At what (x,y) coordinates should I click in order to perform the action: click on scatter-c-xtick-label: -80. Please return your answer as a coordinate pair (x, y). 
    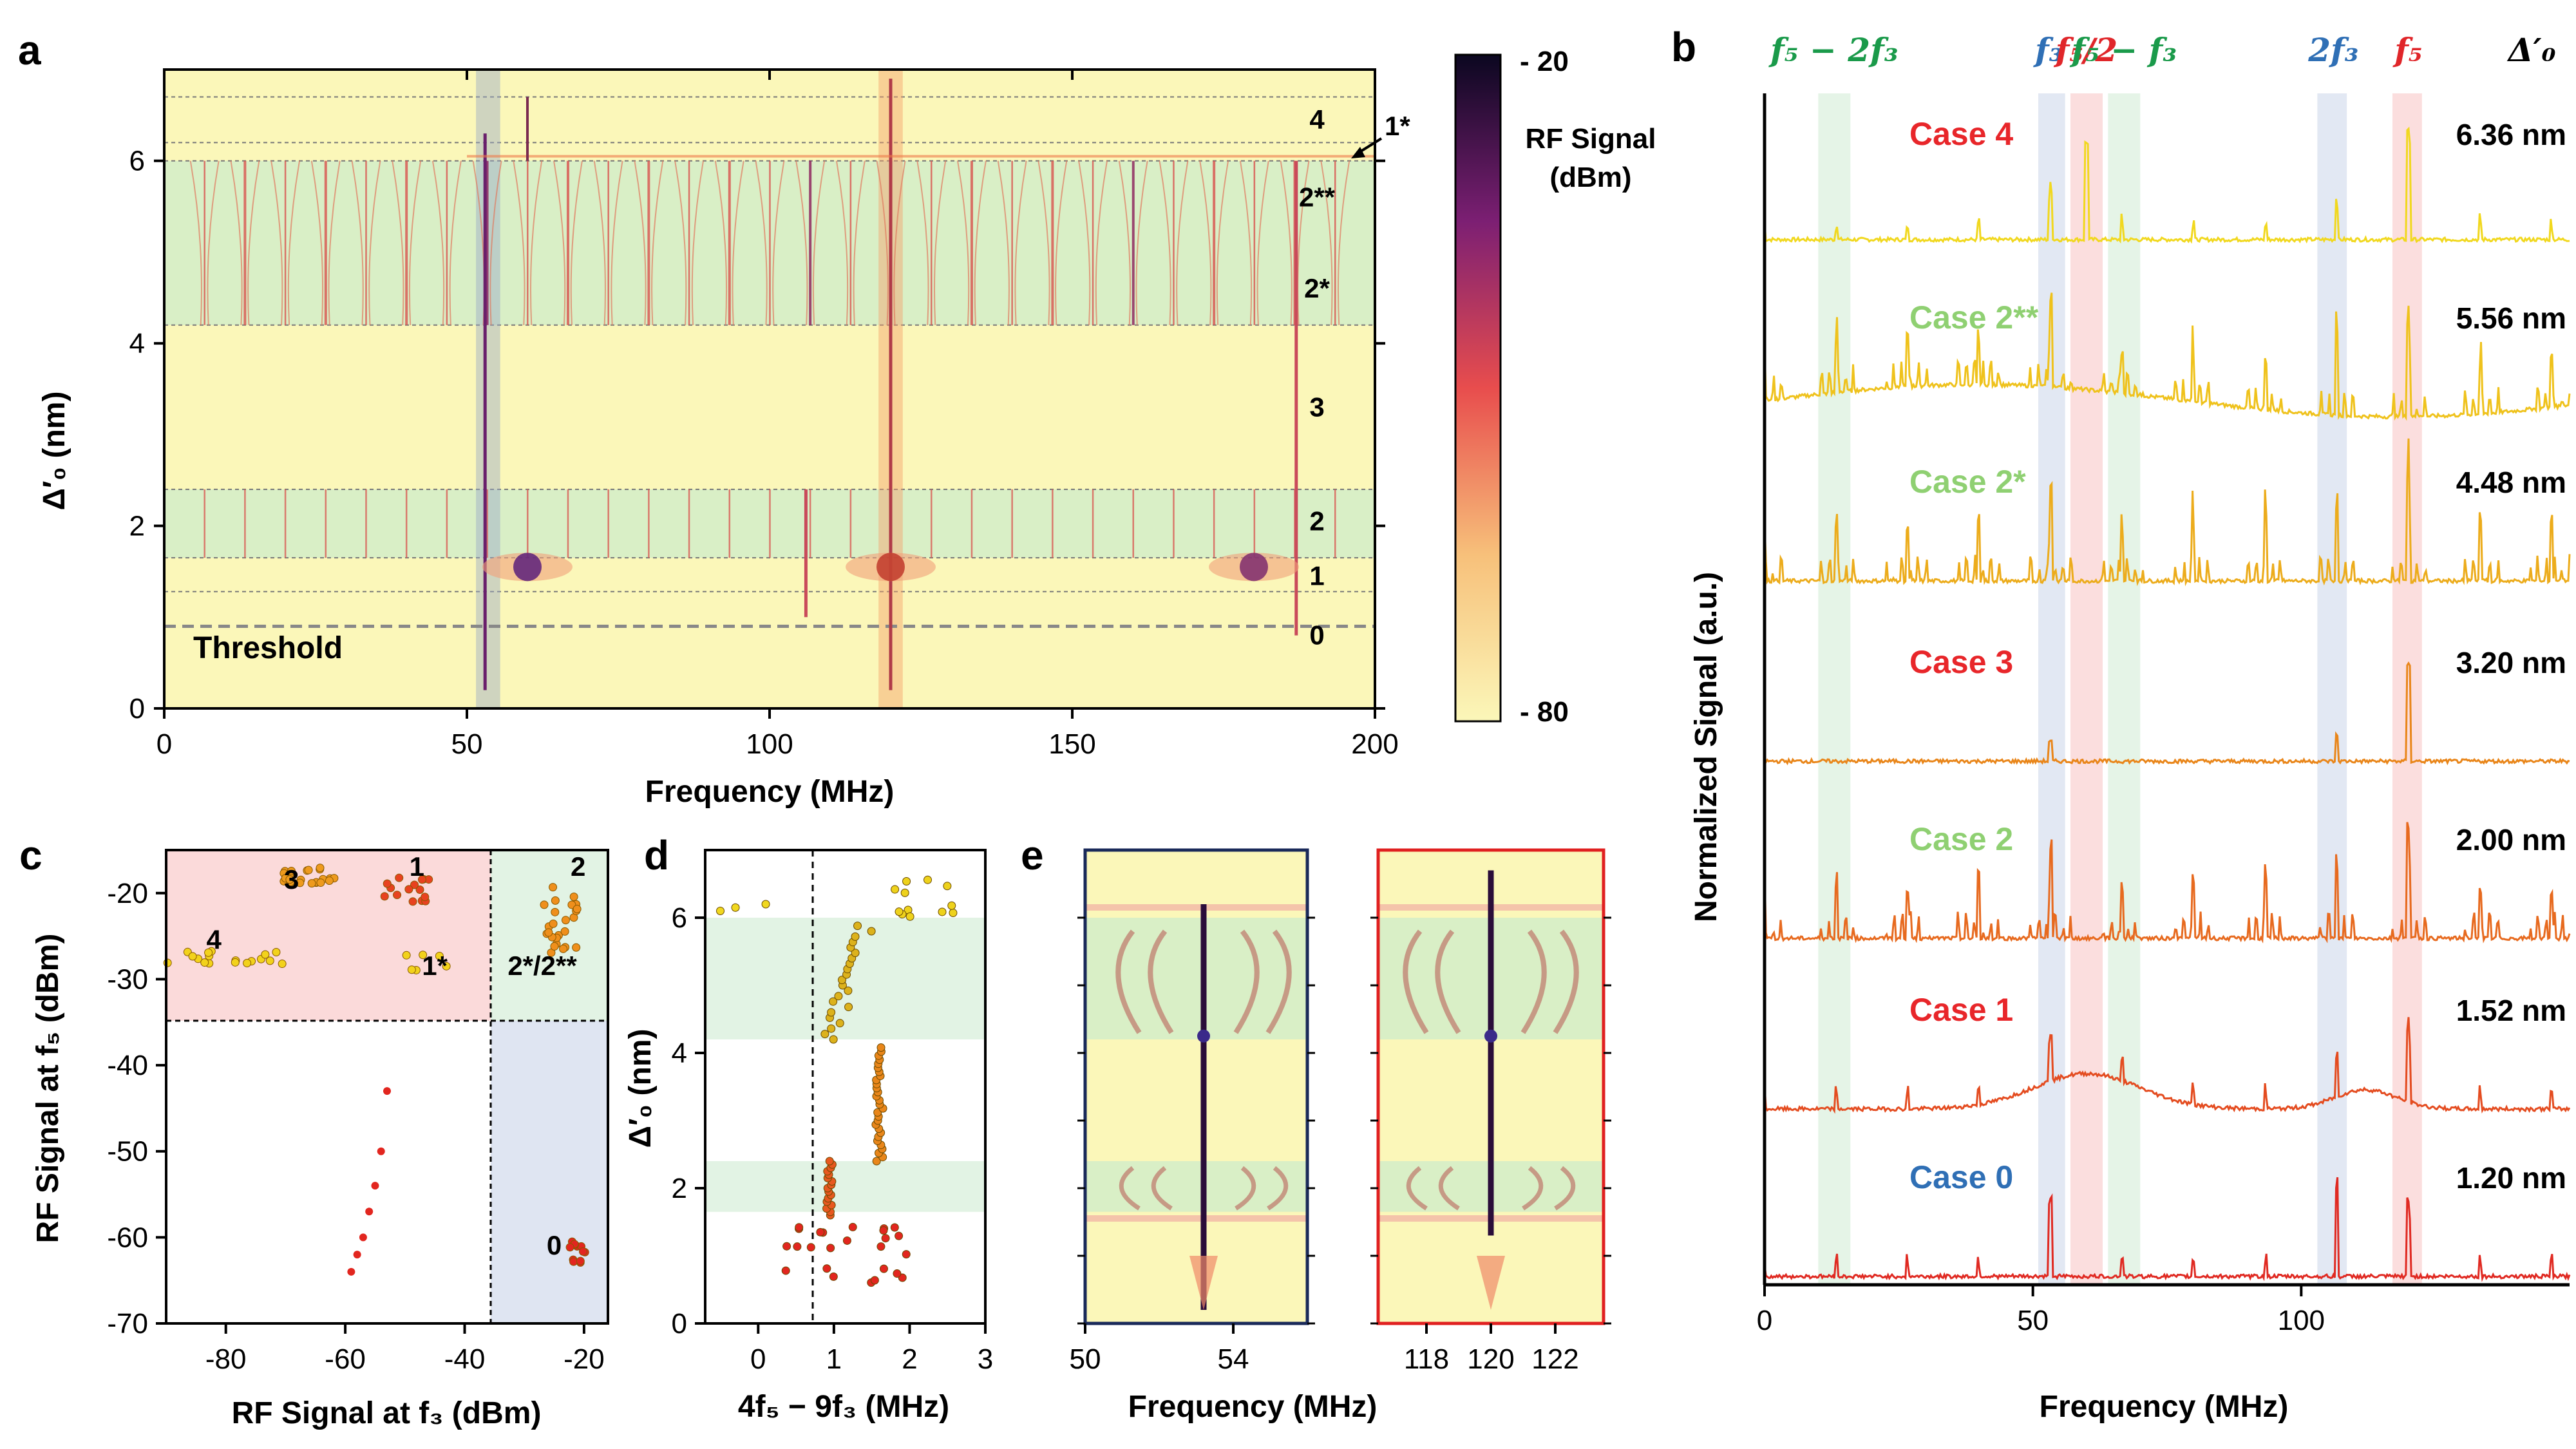
    Looking at the image, I should click on (226, 1359).